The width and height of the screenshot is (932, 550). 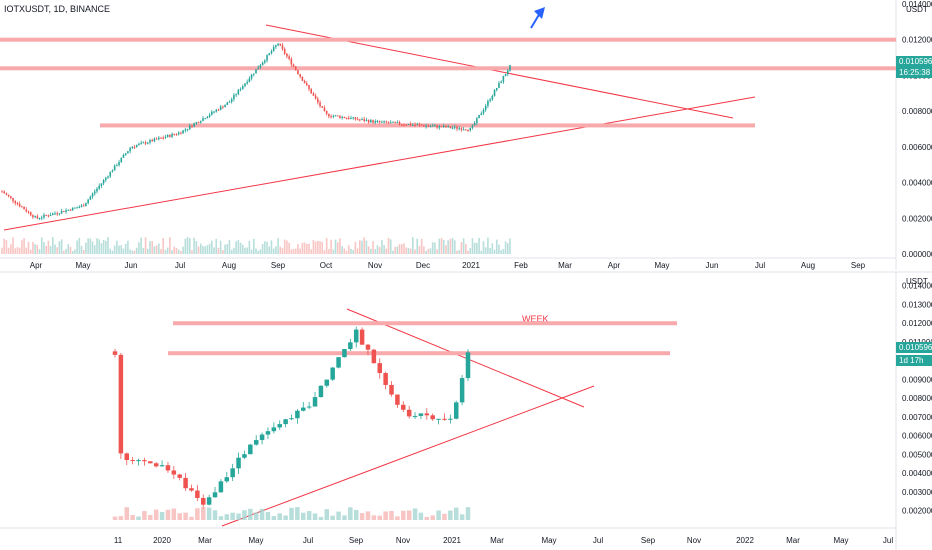 What do you see at coordinates (537, 18) in the screenshot?
I see `up-arrow-icon` at bounding box center [537, 18].